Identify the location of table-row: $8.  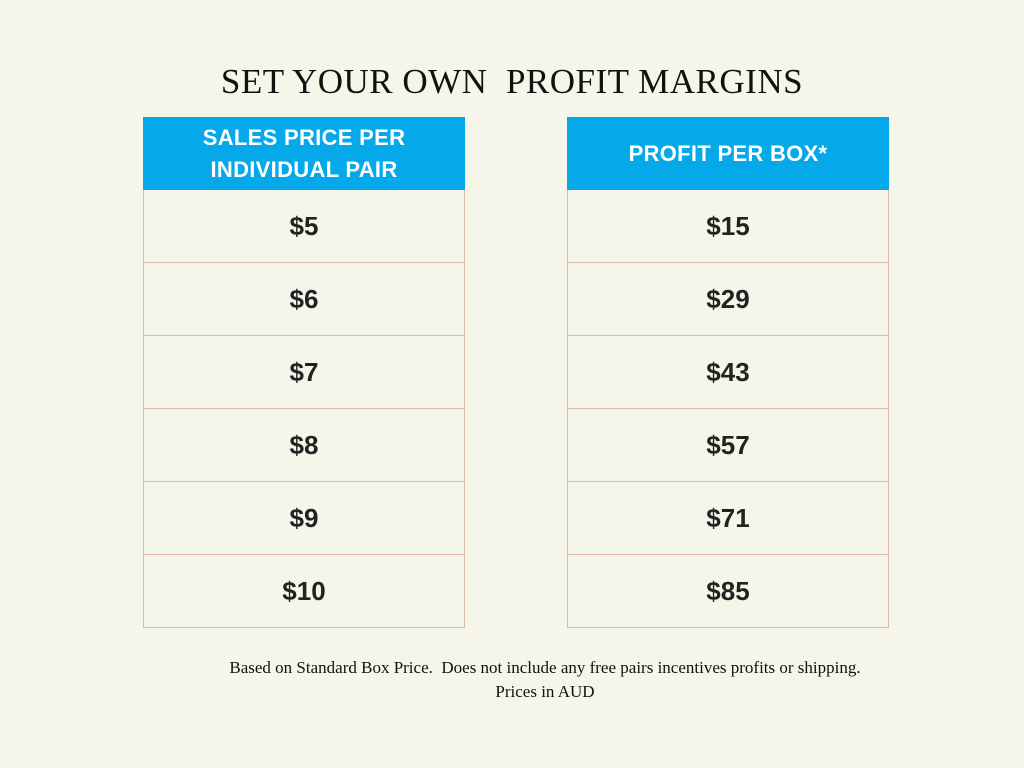
(304, 445).